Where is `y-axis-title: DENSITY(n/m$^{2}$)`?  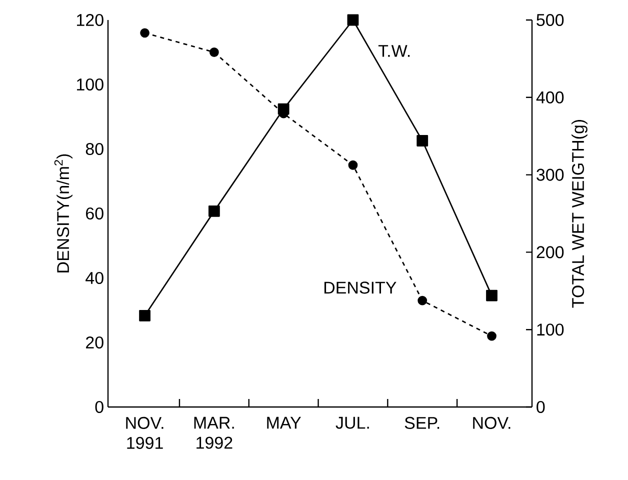 y-axis-title: DENSITY(n/m$^{2}$) is located at coordinates (63, 213).